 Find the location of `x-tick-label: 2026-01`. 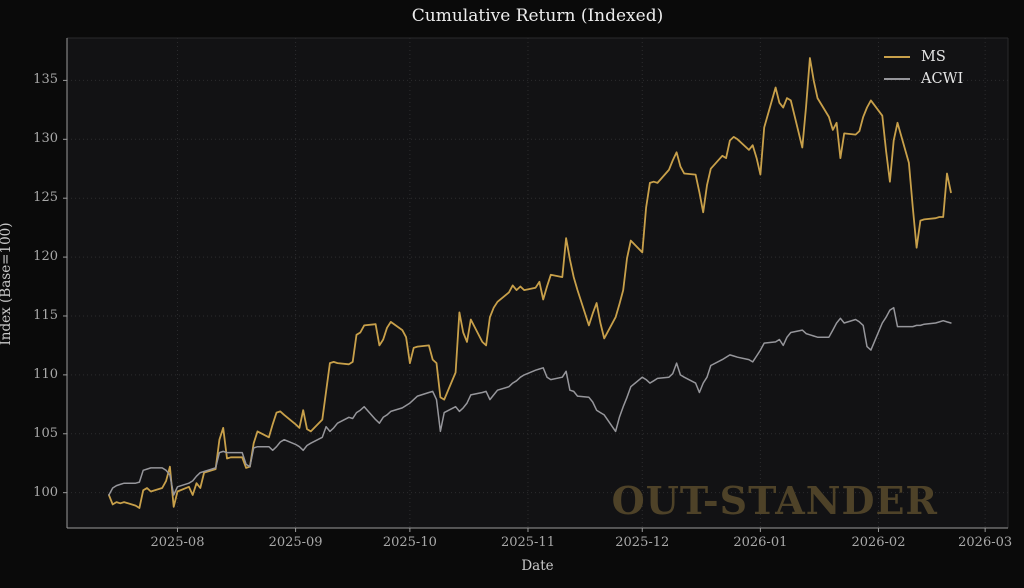

x-tick-label: 2026-01 is located at coordinates (760, 542).